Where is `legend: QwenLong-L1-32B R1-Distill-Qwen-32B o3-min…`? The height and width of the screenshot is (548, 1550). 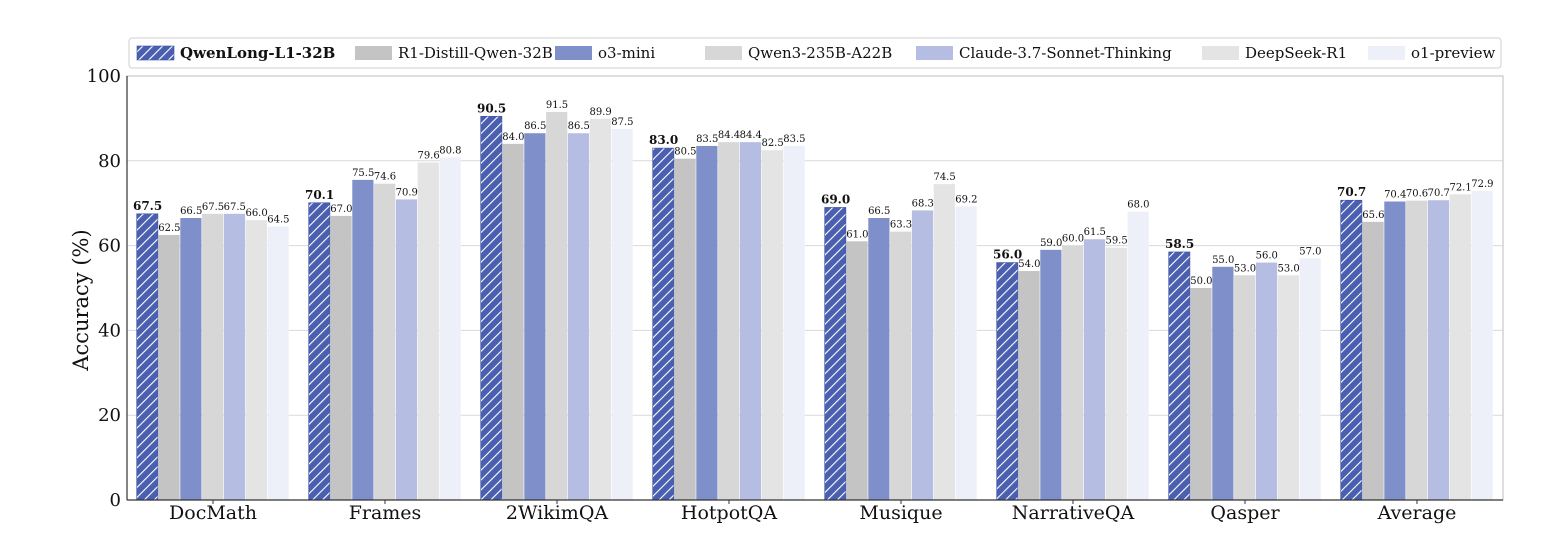
legend: QwenLong-L1-32B R1-Distill-Qwen-32B o3-min… is located at coordinates (815, 53).